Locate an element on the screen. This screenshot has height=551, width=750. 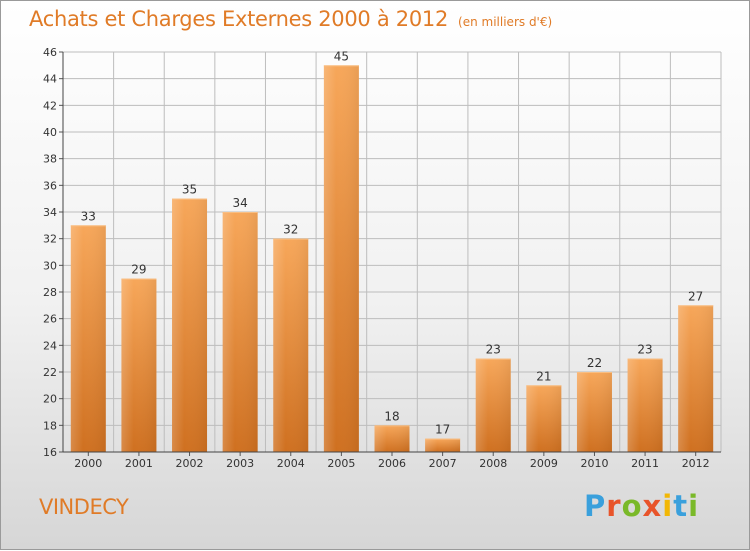
brand-letter: t is located at coordinates (681, 506).